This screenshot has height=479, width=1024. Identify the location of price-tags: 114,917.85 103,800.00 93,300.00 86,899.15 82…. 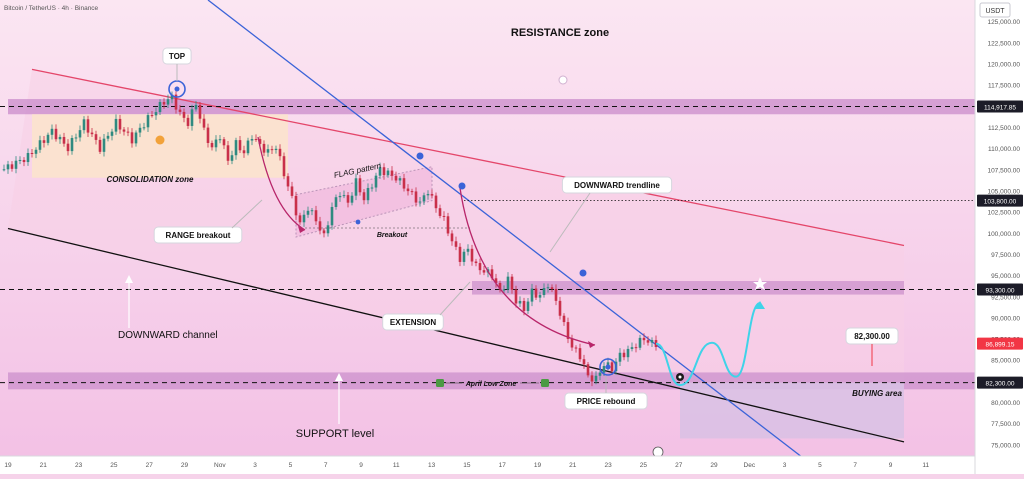
(1000, 244).